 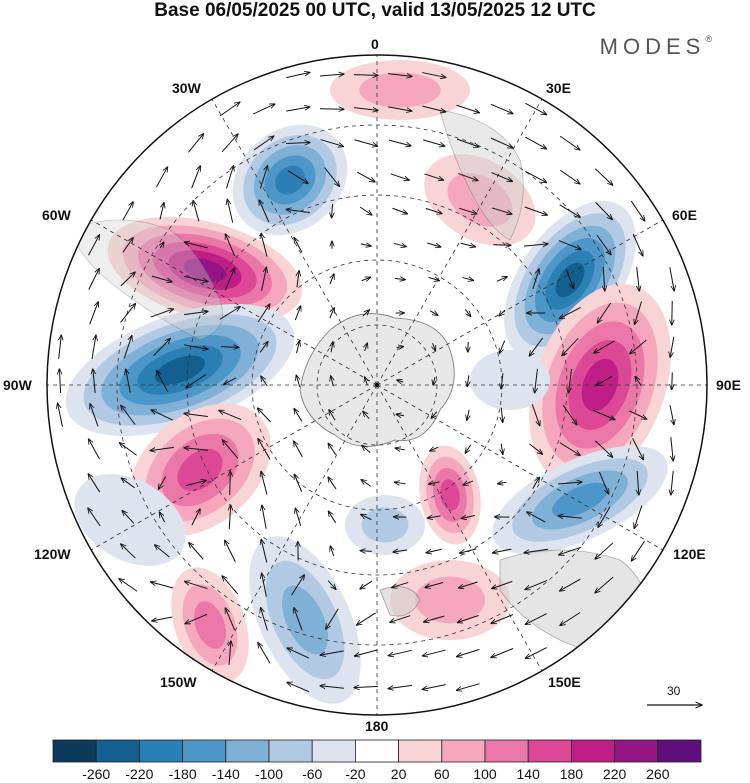 What do you see at coordinates (375, 44) in the screenshot?
I see `lon-label-0: 0` at bounding box center [375, 44].